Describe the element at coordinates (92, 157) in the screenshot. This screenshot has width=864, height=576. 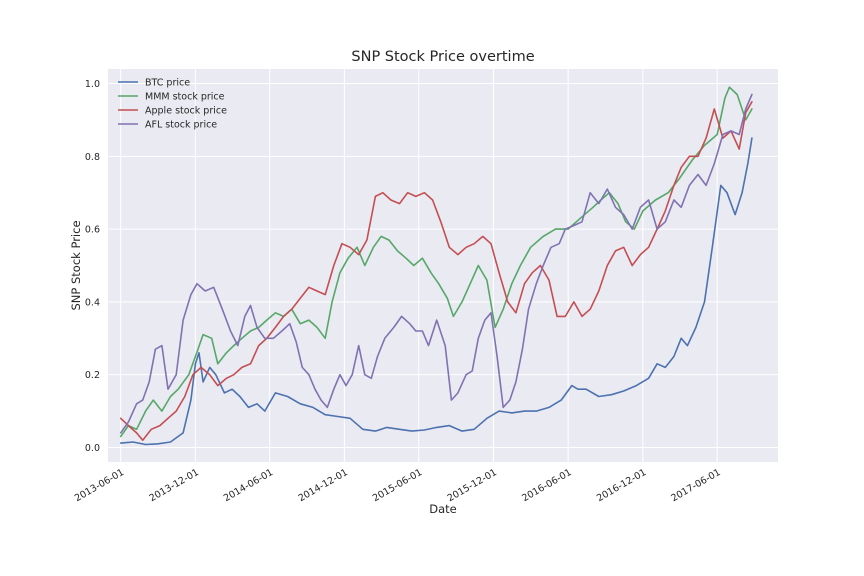
I see `y-tick-label: 0.8` at that location.